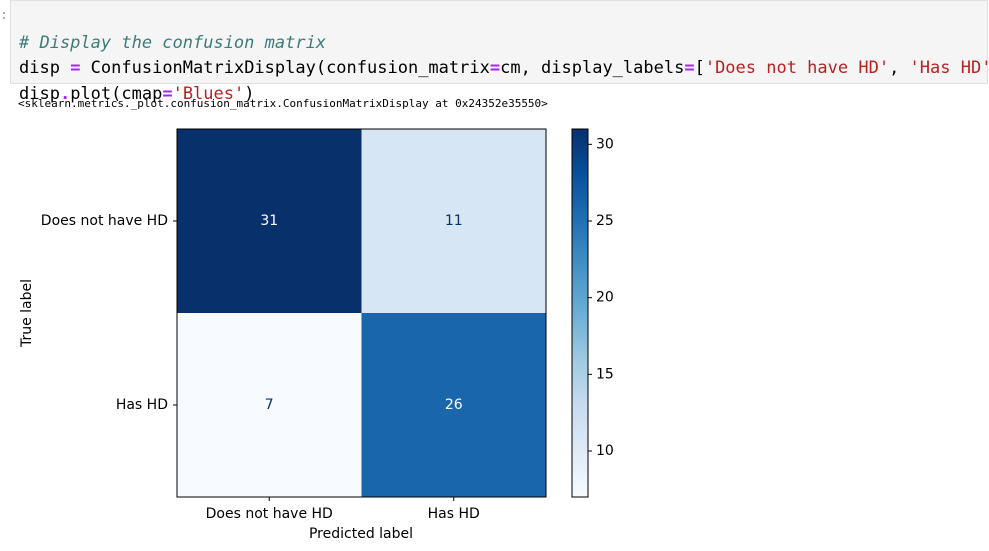 The width and height of the screenshot is (989, 551). What do you see at coordinates (605, 221) in the screenshot?
I see `colorbar-tick-label: 25` at bounding box center [605, 221].